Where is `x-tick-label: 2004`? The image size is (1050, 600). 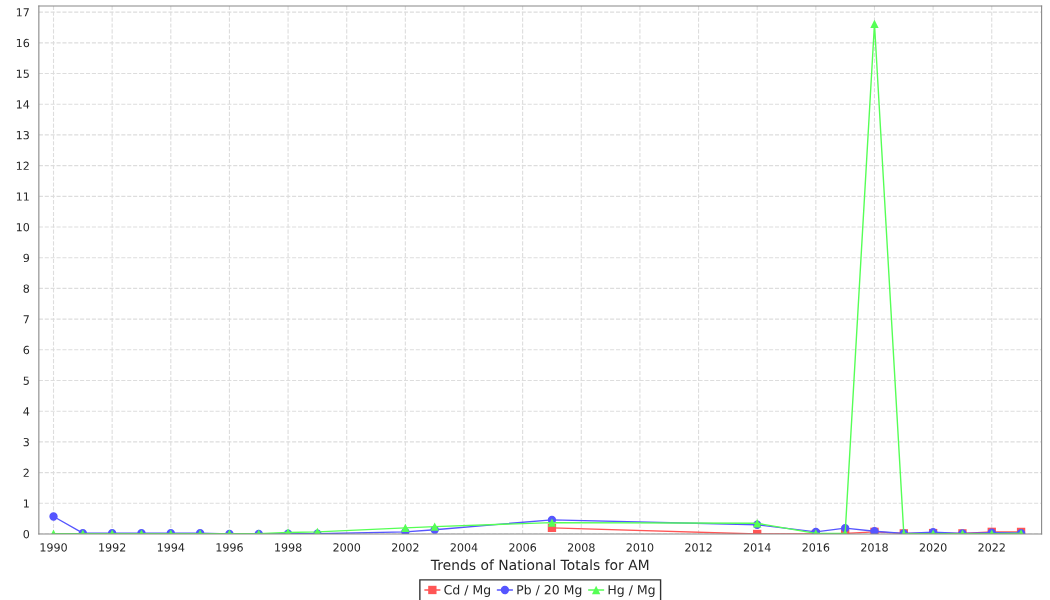
x-tick-label: 2004 is located at coordinates (464, 547).